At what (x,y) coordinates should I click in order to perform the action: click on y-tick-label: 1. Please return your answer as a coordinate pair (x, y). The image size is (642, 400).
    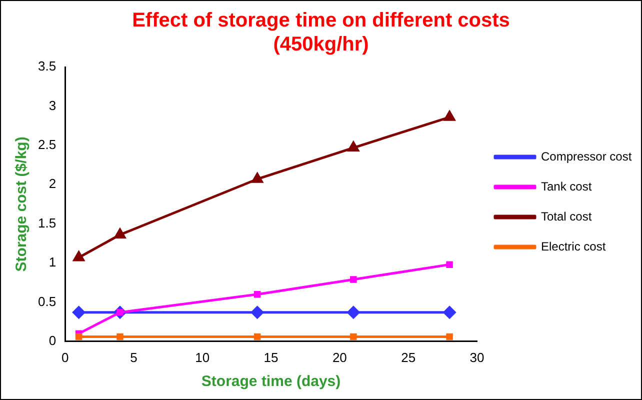
    Looking at the image, I should click on (52, 262).